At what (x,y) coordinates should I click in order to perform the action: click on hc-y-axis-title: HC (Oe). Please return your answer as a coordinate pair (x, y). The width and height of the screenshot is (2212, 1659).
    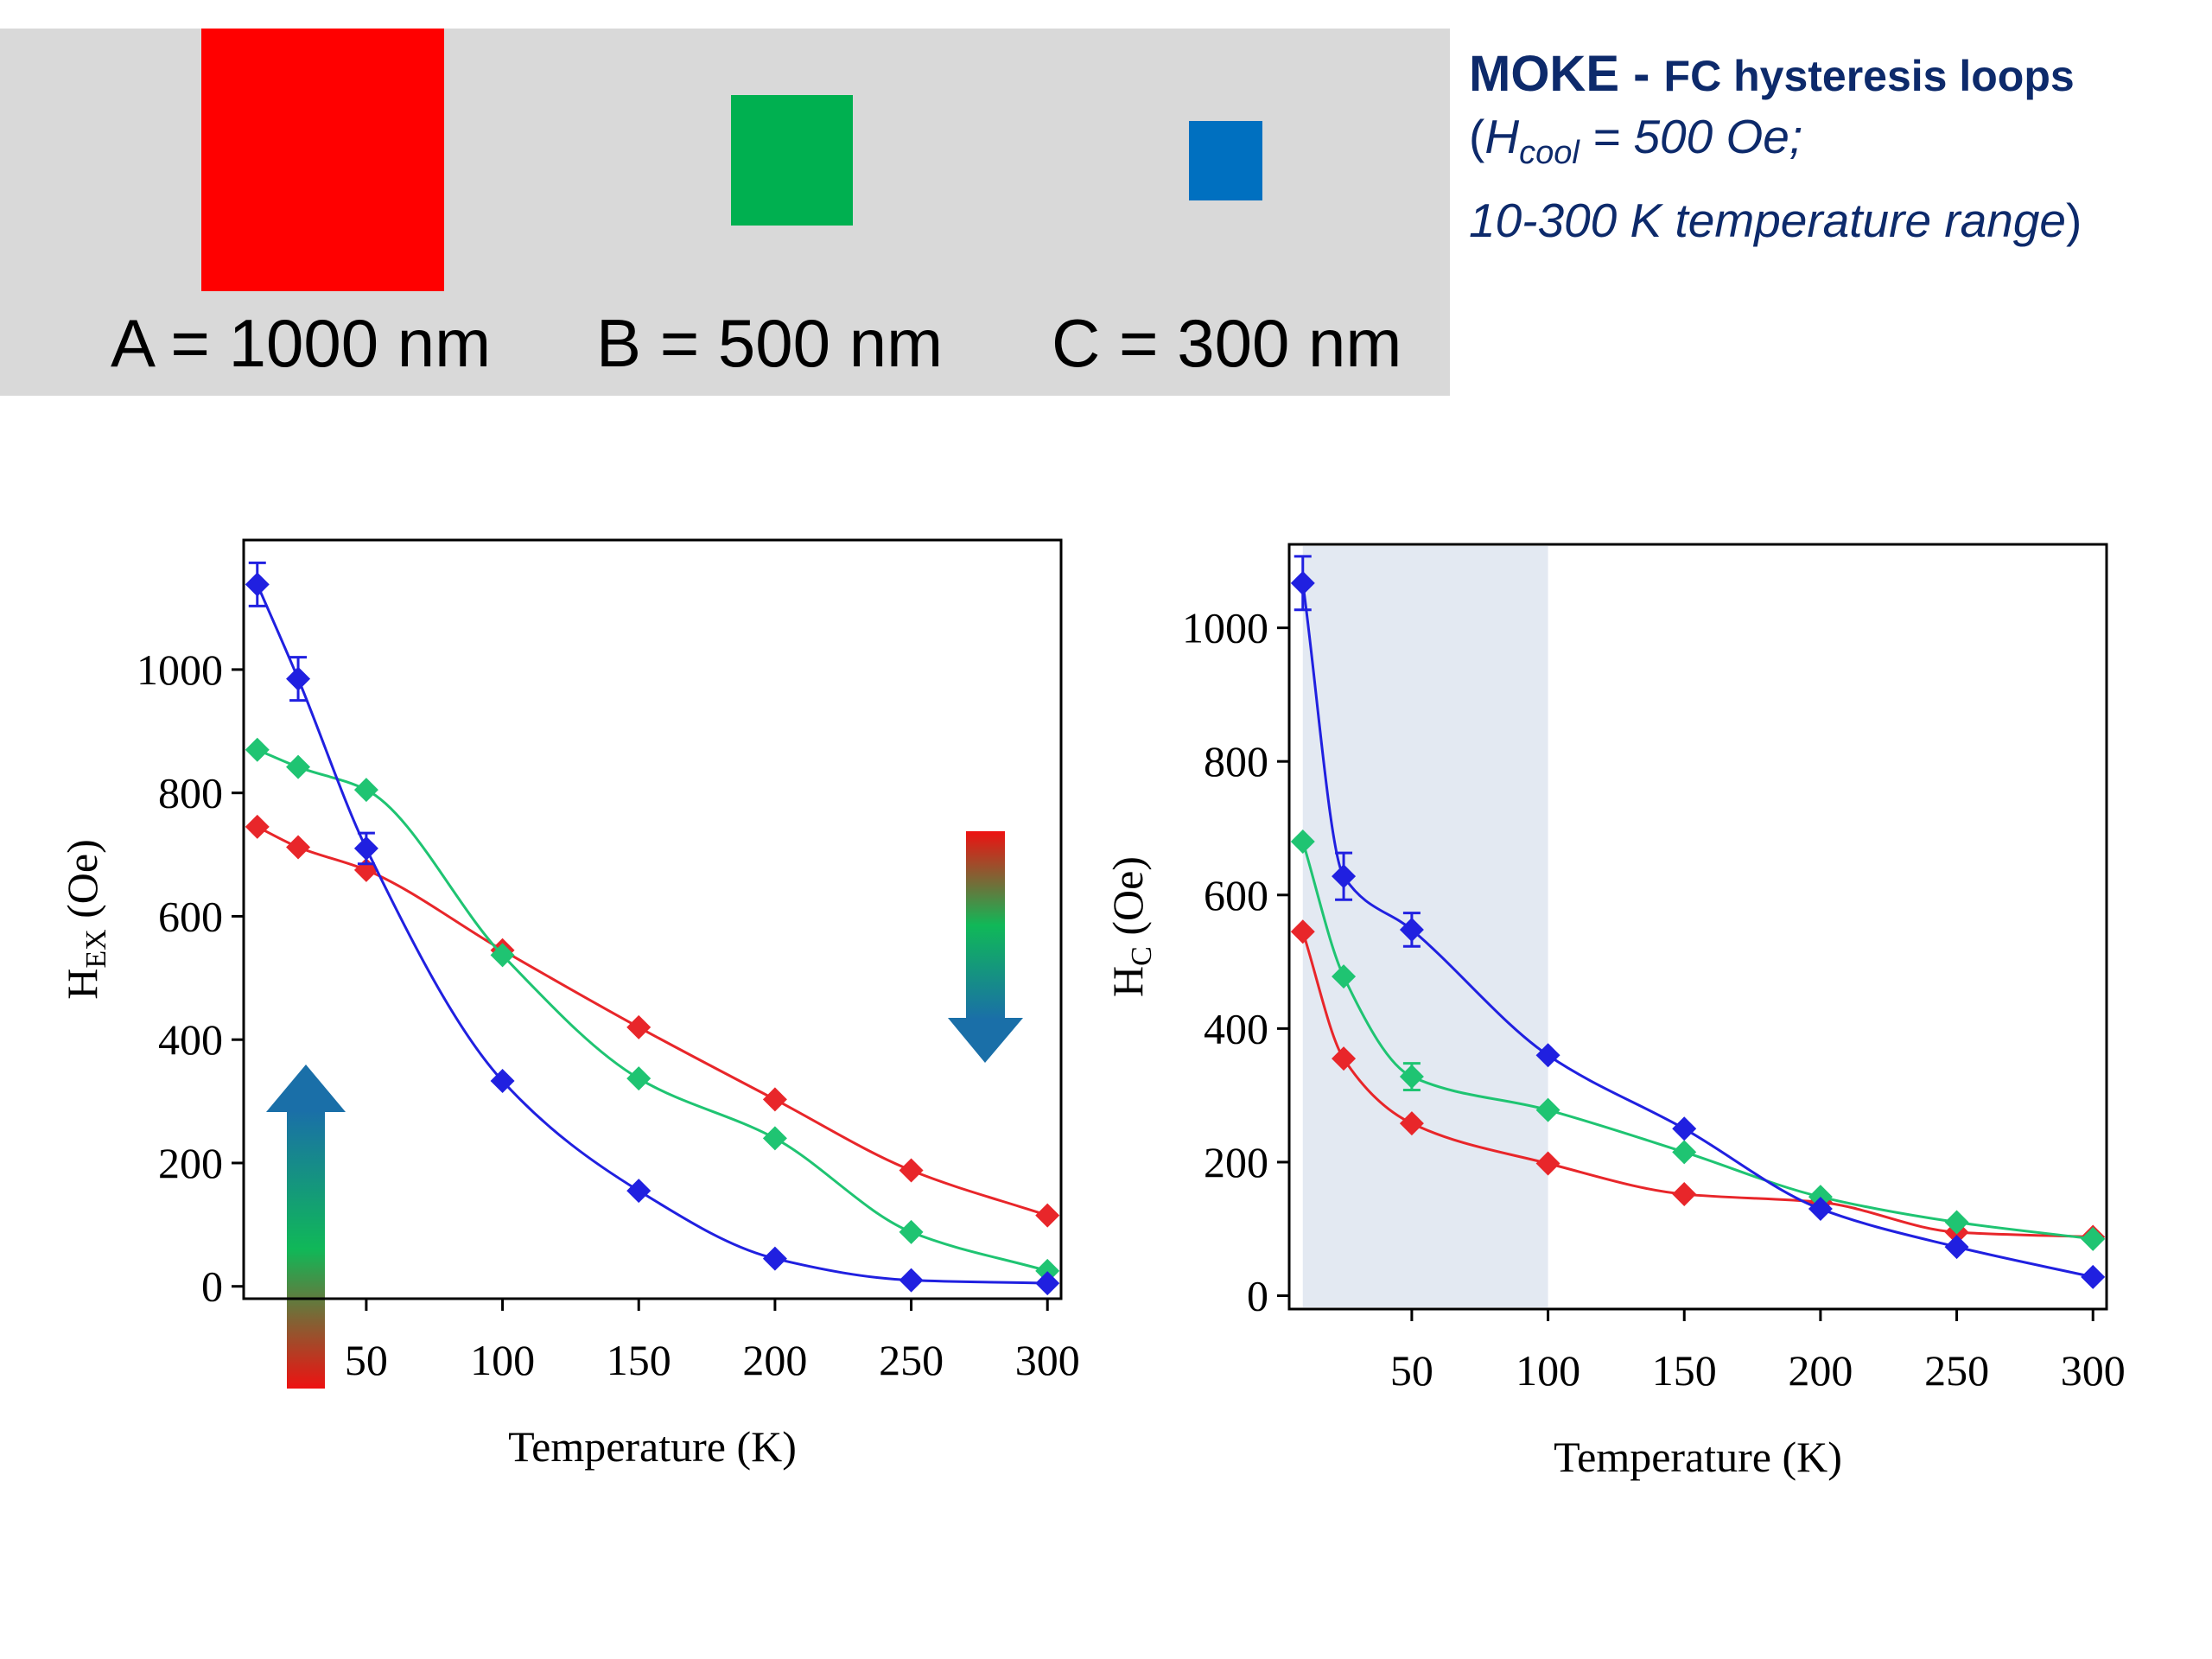
    Looking at the image, I should click on (1130, 926).